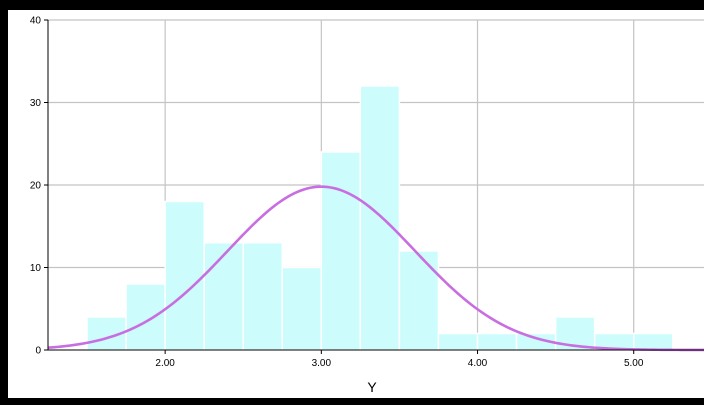 This screenshot has width=704, height=405. I want to click on y-tick-labels: 0 10 20 30 40, so click(36, 186).